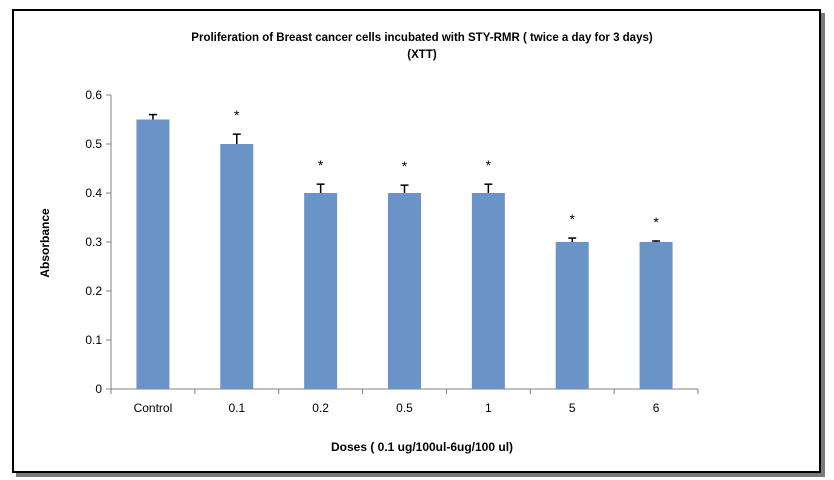 The height and width of the screenshot is (480, 834). Describe the element at coordinates (488, 408) in the screenshot. I see `x-tick-label: 1` at that location.